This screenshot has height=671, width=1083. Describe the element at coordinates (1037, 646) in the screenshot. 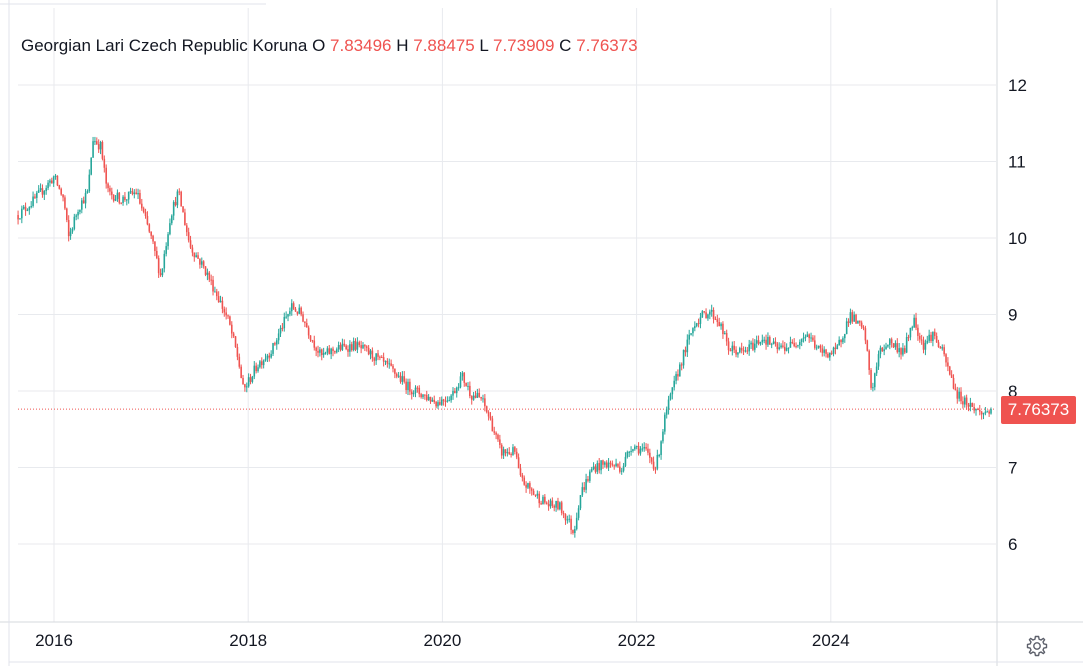

I see `gear-icon` at that location.